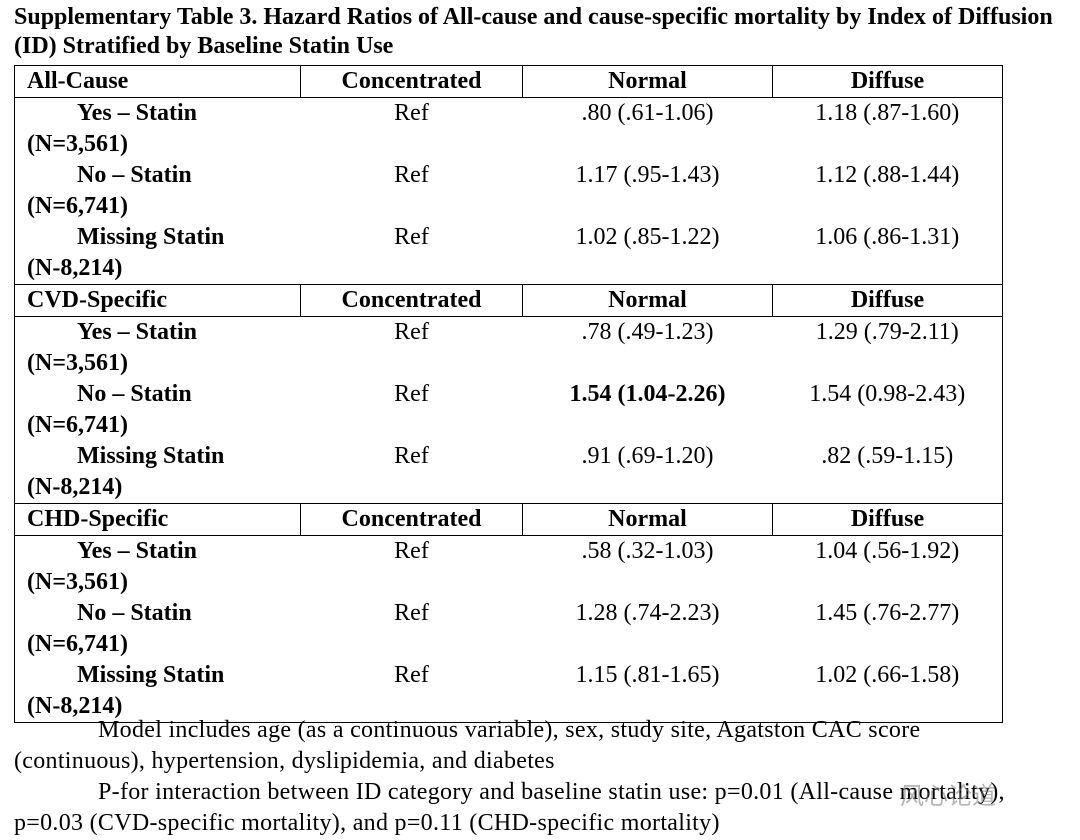 The width and height of the screenshot is (1080, 840). I want to click on value-cell: 1.02 (.85-1.22), so click(647, 253).